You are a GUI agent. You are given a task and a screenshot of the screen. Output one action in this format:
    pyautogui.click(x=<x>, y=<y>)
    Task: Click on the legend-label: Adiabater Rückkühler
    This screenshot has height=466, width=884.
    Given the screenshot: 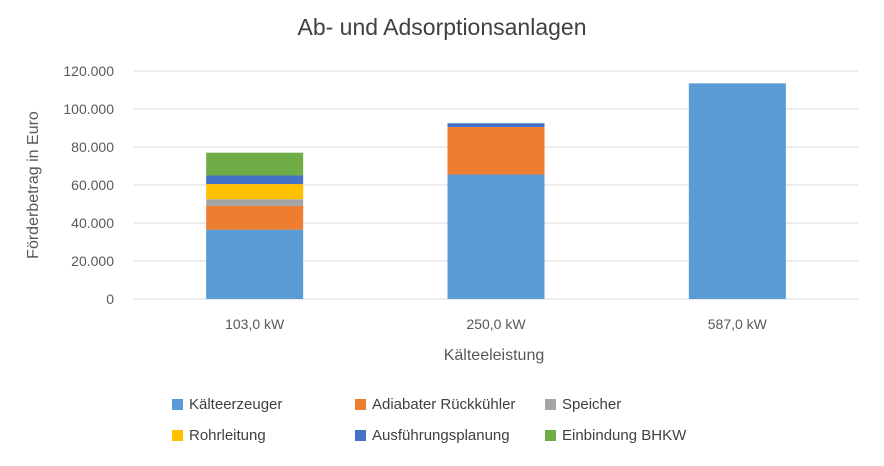 What is the action you would take?
    pyautogui.click(x=444, y=404)
    